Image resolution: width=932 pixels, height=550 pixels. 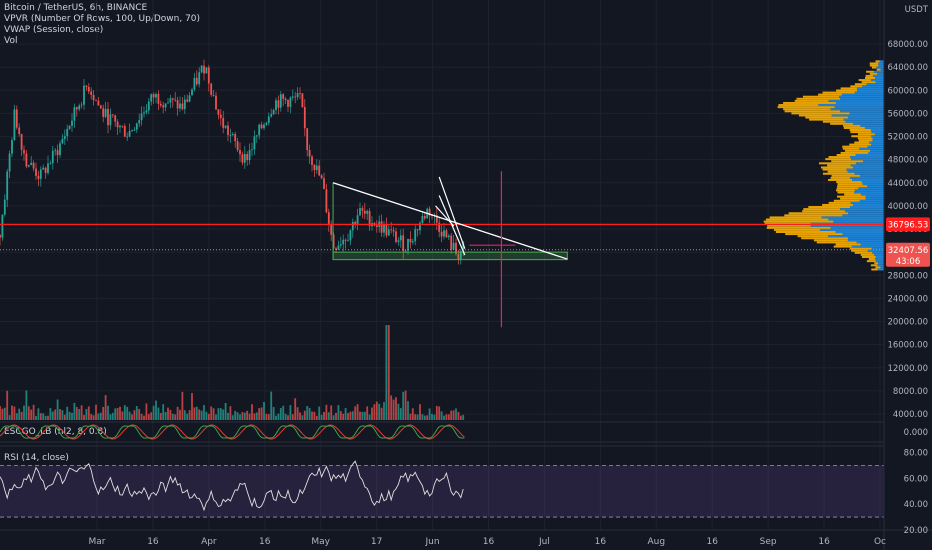 What do you see at coordinates (54, 30) in the screenshot?
I see `vwap-legend: VWAP (Session, close)` at bounding box center [54, 30].